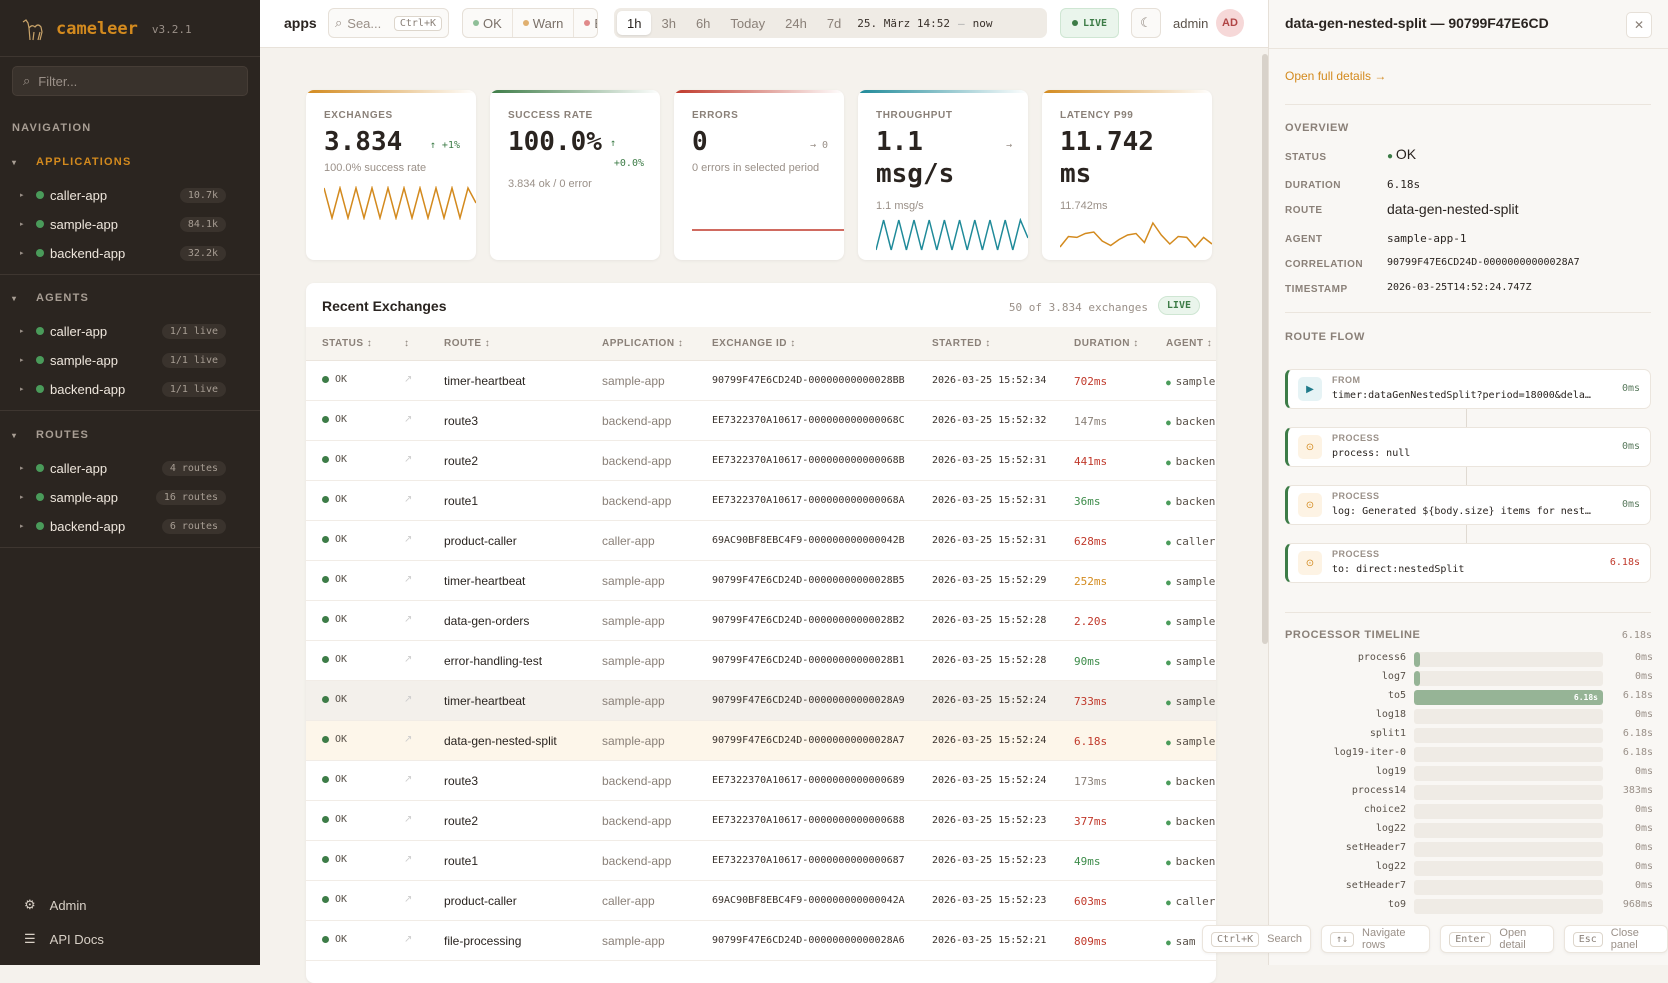 The image size is (1668, 983). What do you see at coordinates (1235, 939) in the screenshot?
I see `shortcut-key: Ctrl+K` at bounding box center [1235, 939].